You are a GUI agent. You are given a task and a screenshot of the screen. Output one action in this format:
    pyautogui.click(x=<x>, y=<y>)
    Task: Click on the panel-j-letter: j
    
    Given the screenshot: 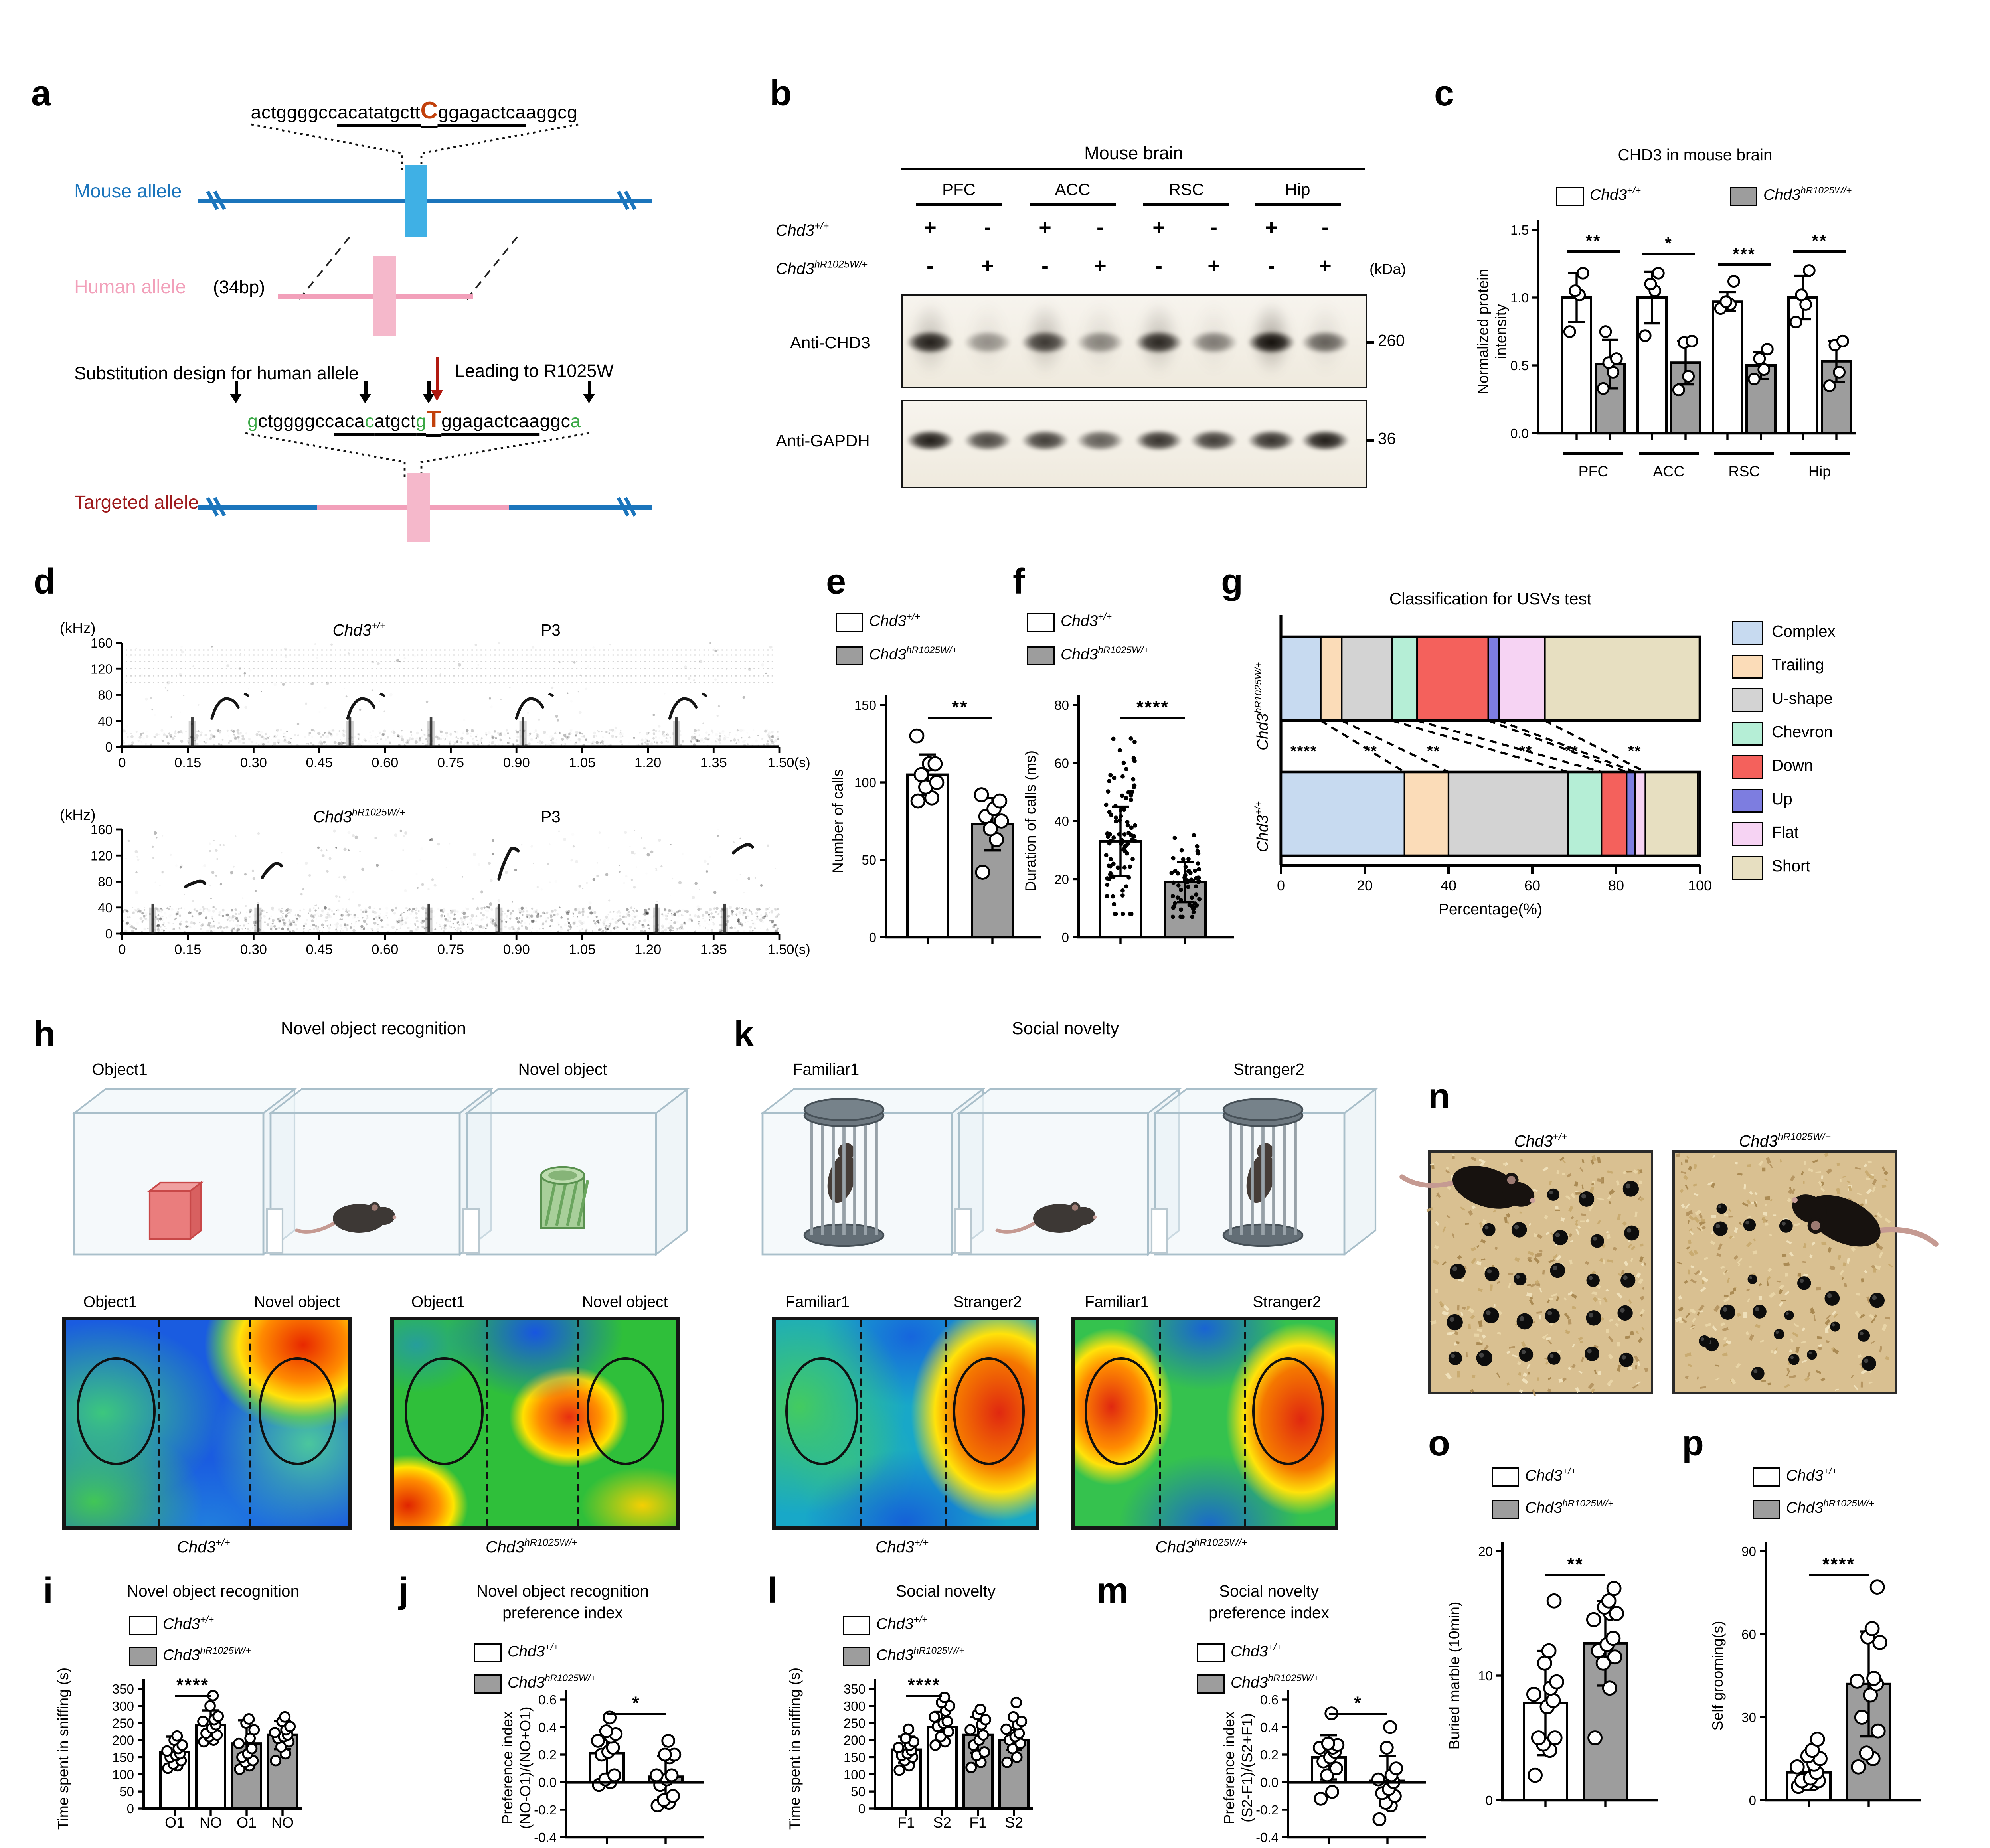 What is the action you would take?
    pyautogui.click(x=404, y=1591)
    